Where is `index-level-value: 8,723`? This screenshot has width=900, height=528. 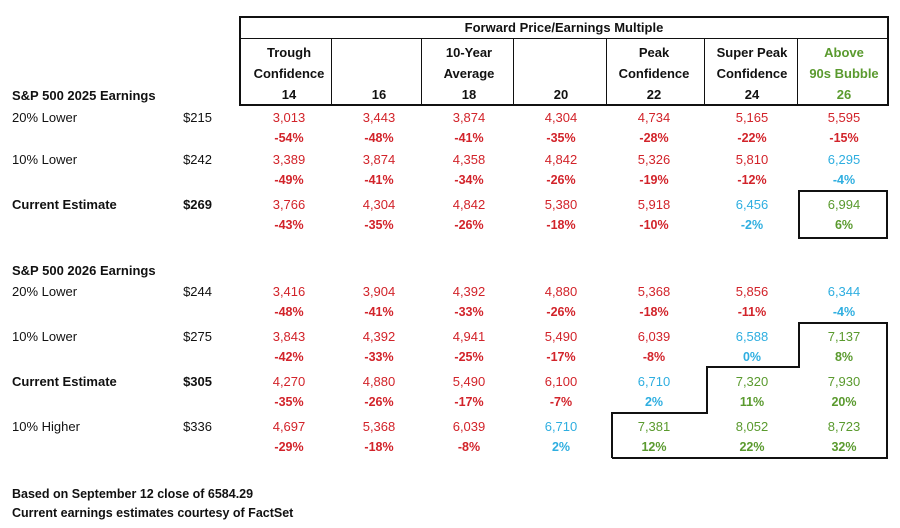
index-level-value: 8,723 is located at coordinates (844, 426).